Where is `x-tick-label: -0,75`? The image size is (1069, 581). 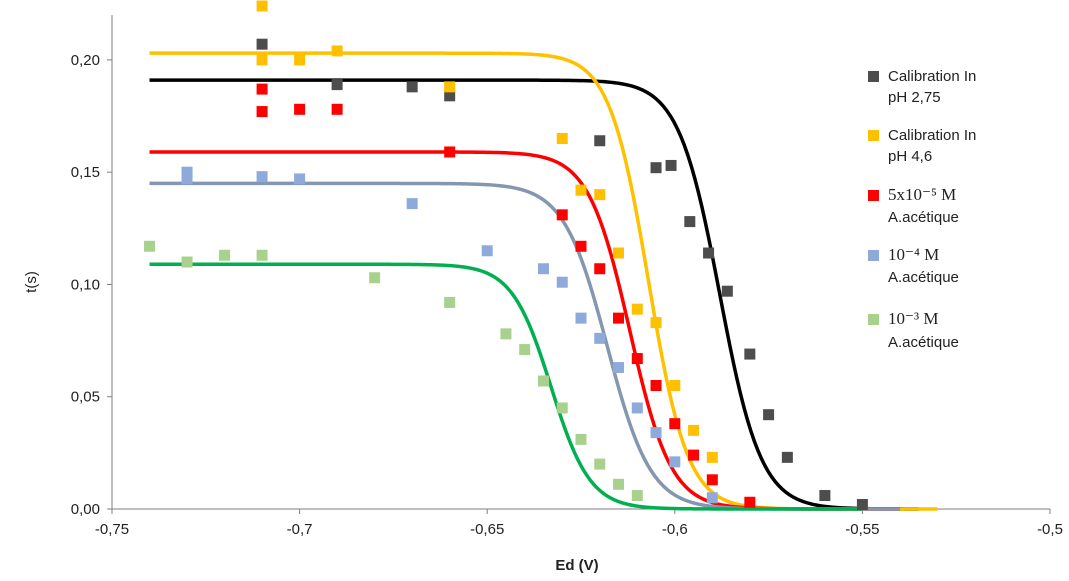
x-tick-label: -0,75 is located at coordinates (112, 529).